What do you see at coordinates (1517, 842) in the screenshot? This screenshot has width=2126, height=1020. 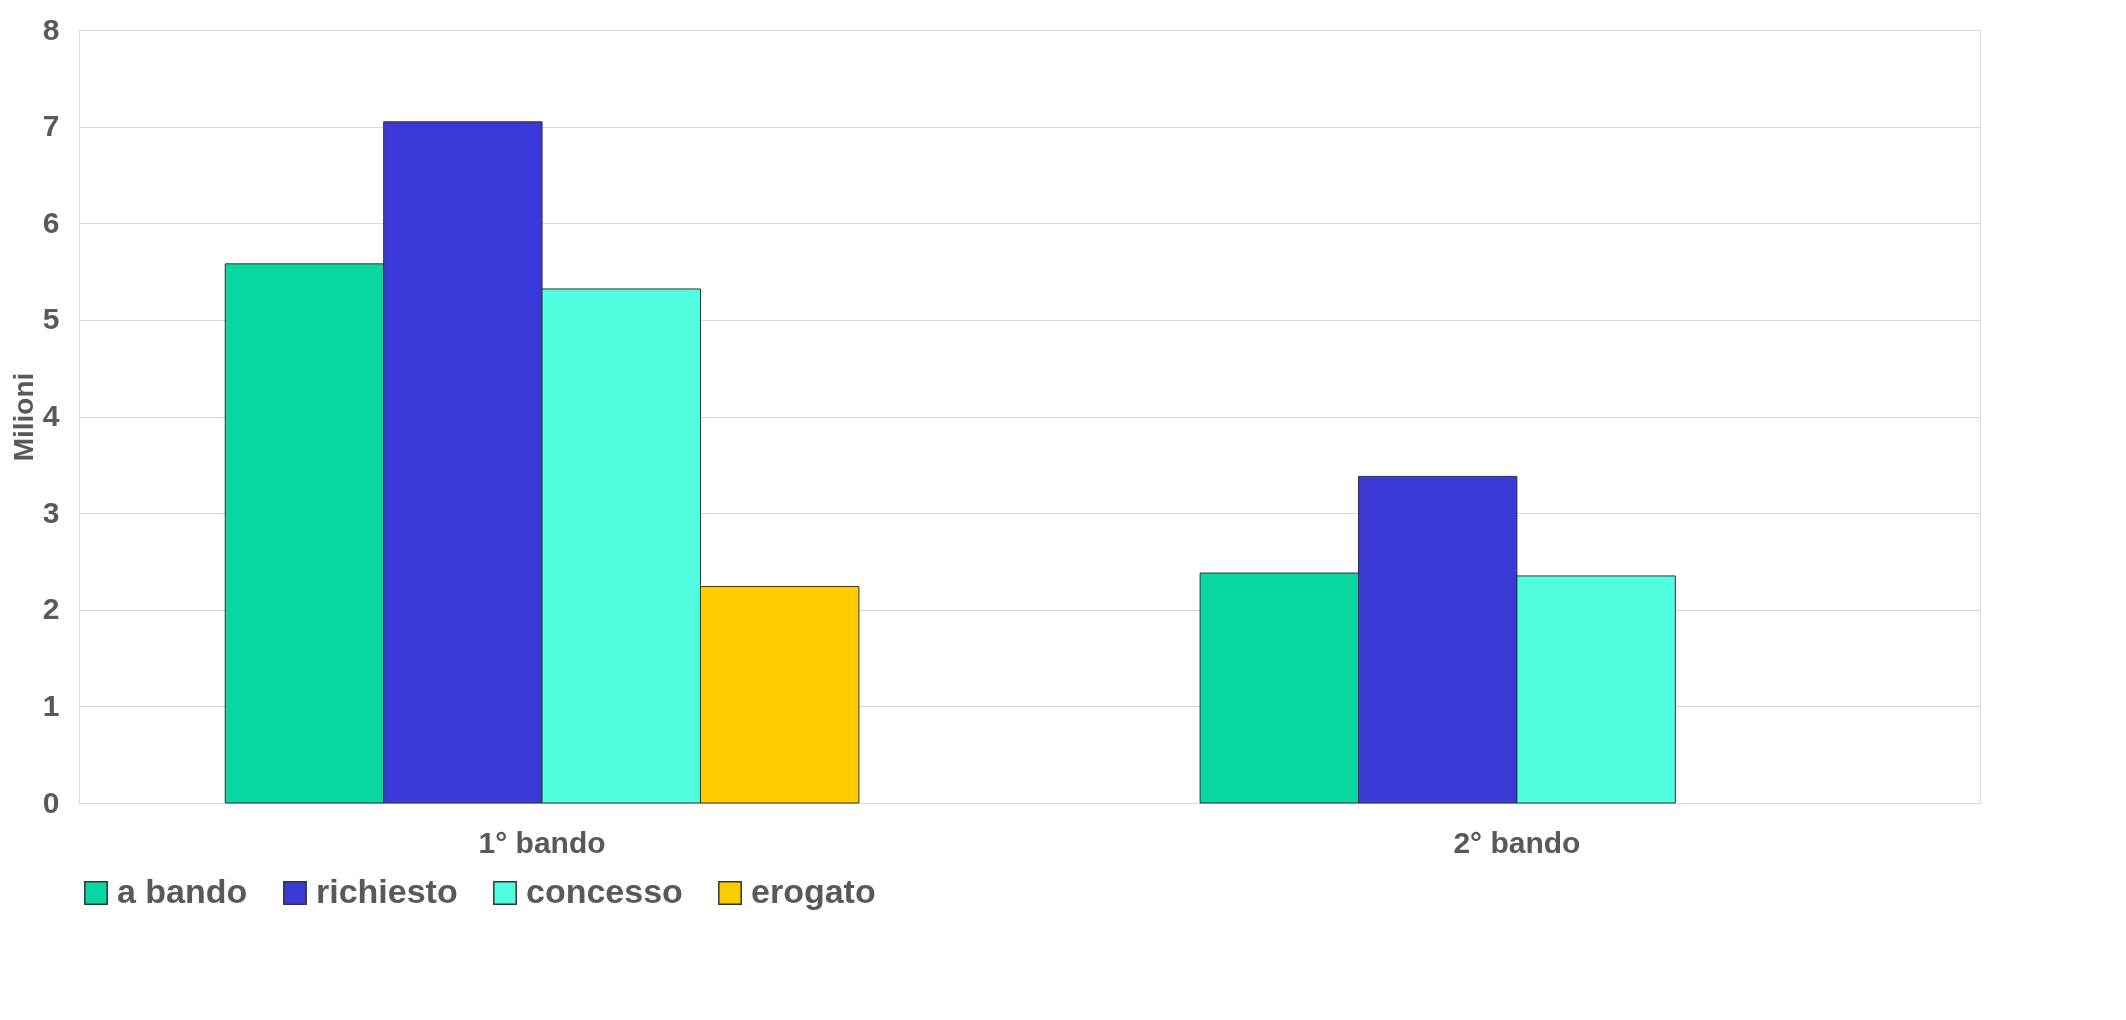 I see `x-tick-label: 2° bando` at bounding box center [1517, 842].